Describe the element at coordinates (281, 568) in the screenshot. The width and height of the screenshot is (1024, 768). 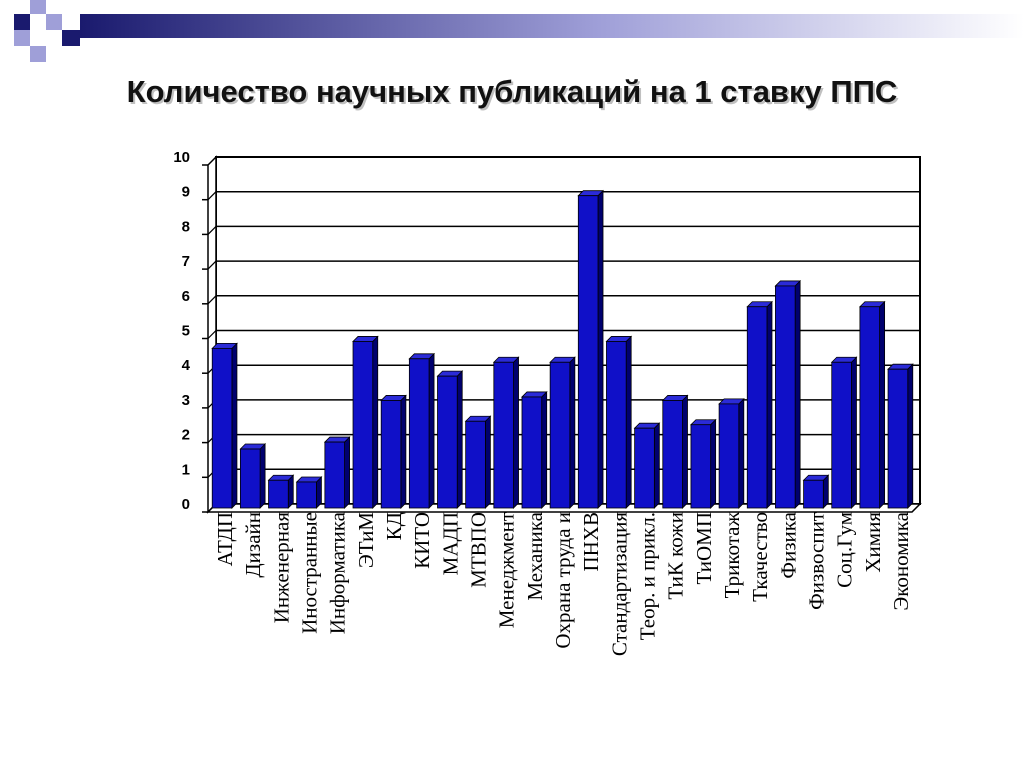
I see `x-category-label: Инженерная` at that location.